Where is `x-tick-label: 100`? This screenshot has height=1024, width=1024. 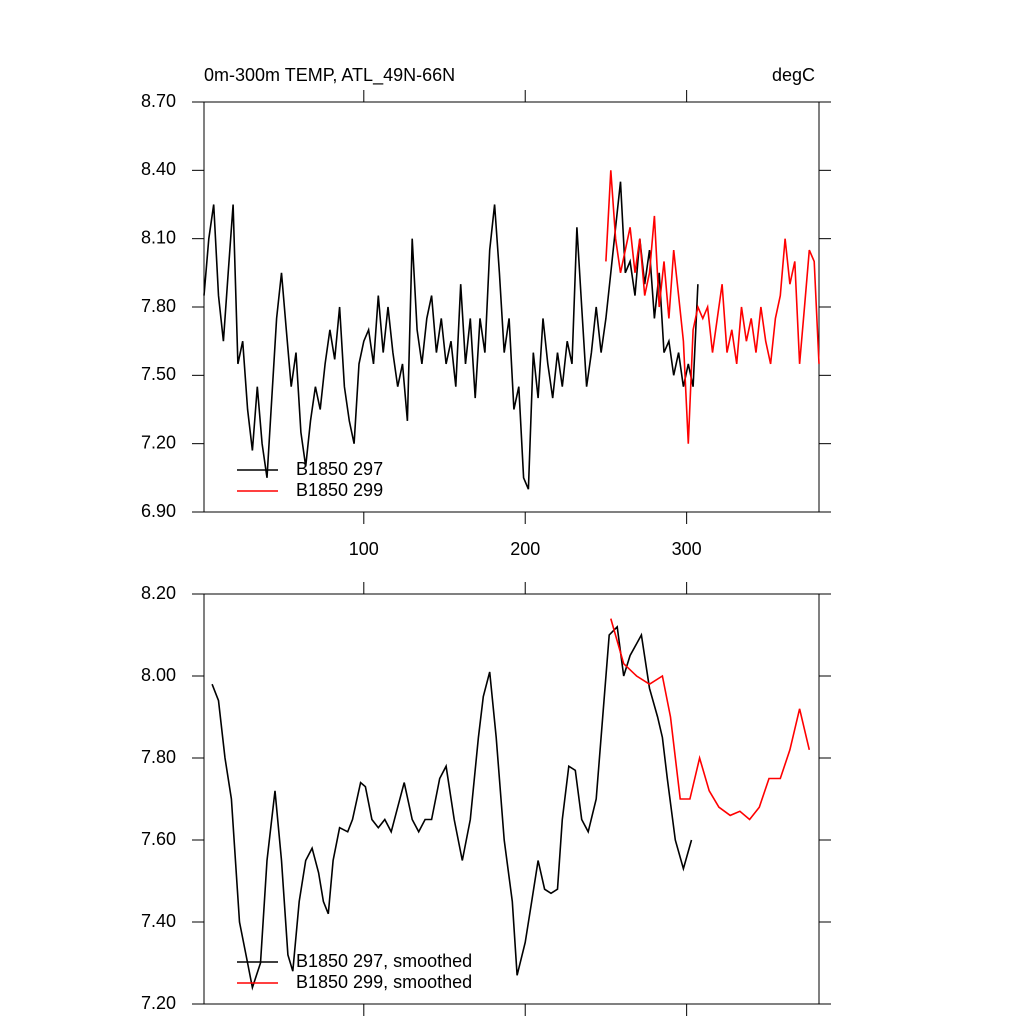
x-tick-label: 100 is located at coordinates (364, 549).